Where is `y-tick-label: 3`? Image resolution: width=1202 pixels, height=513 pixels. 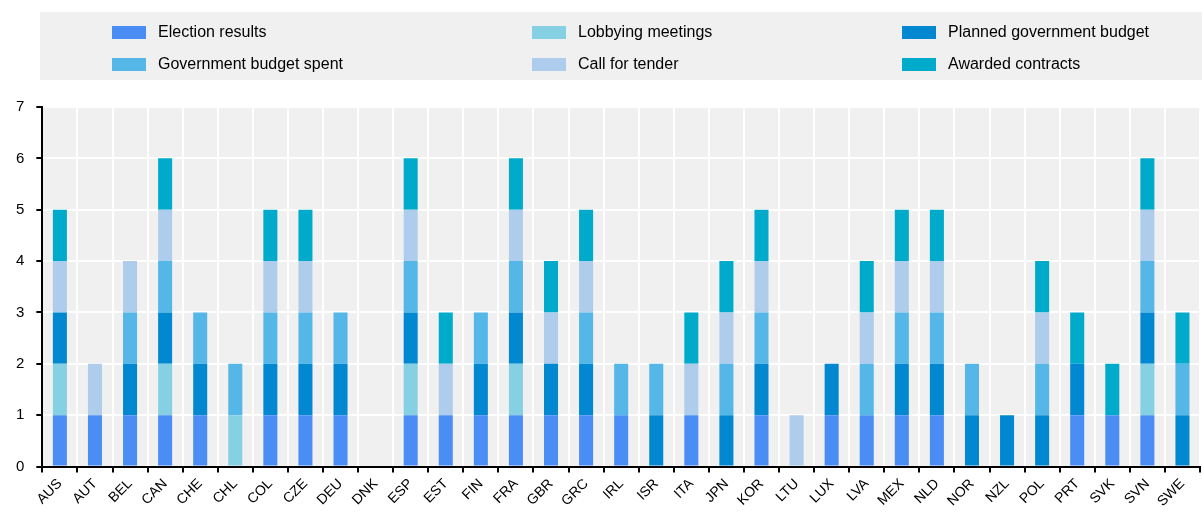 y-tick-label: 3 is located at coordinates (20, 311).